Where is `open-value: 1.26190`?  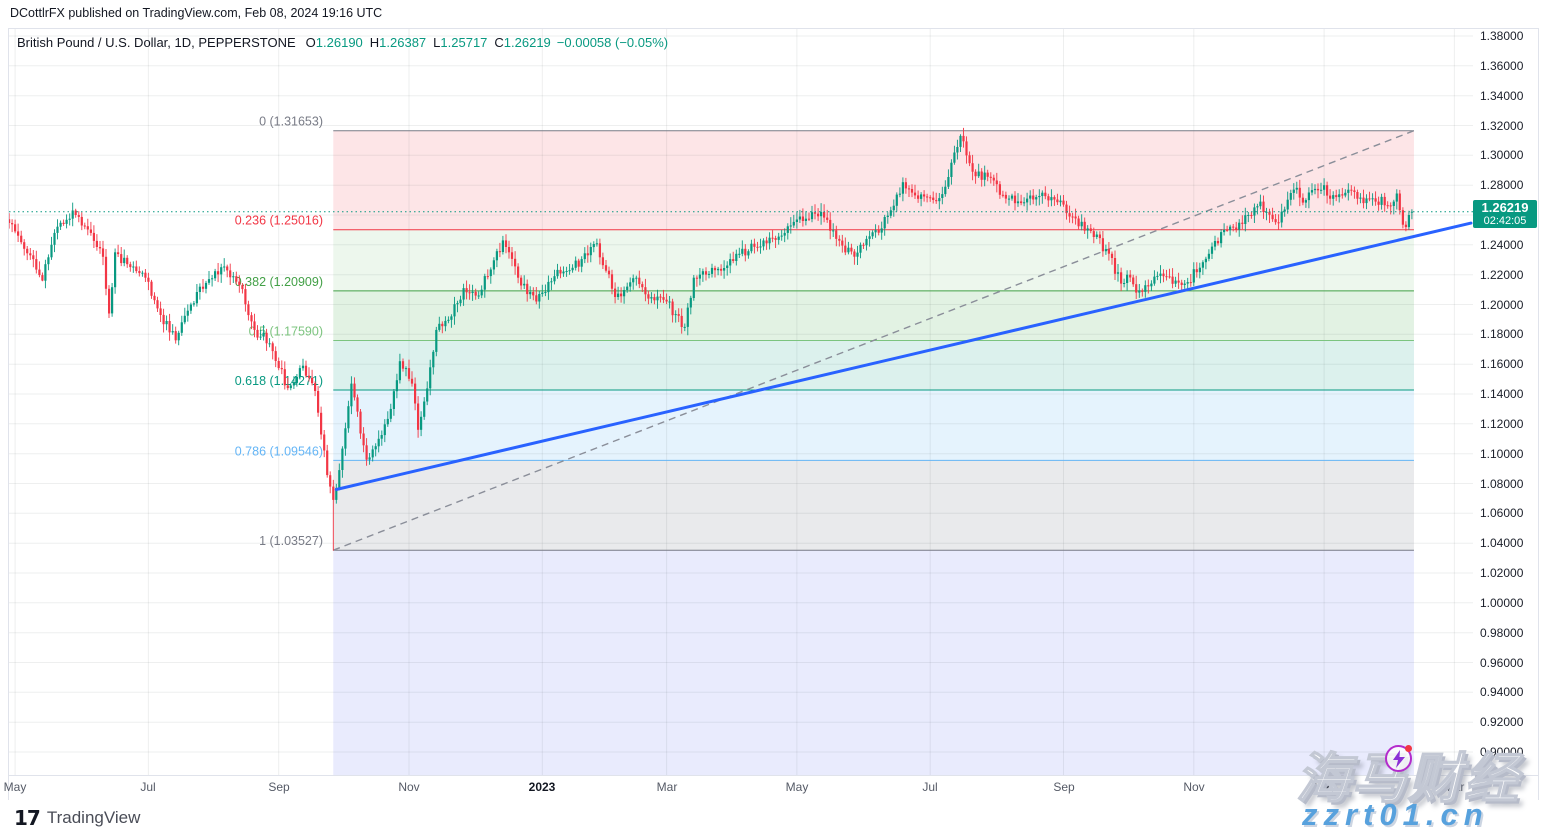 open-value: 1.26190 is located at coordinates (339, 42).